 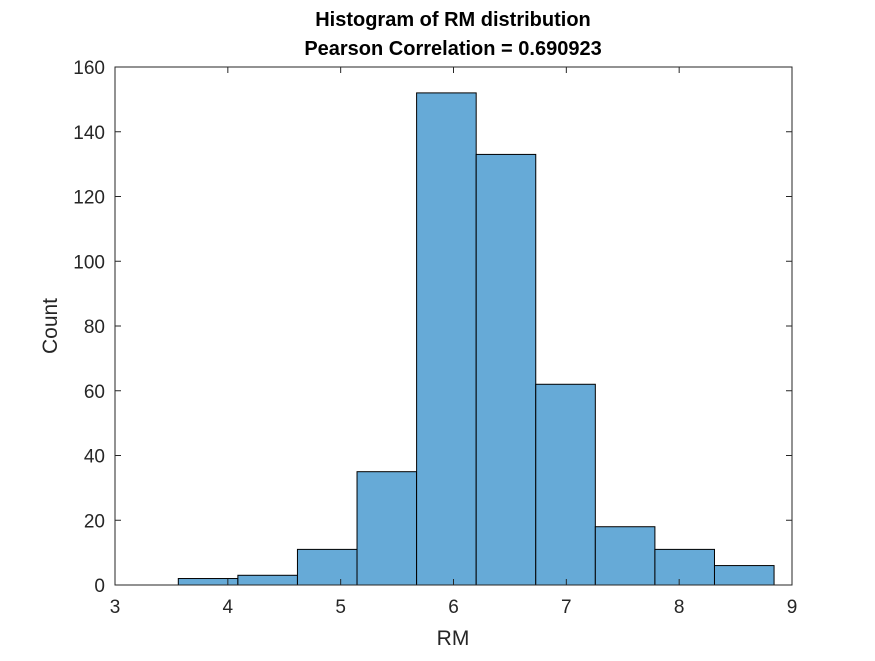 What do you see at coordinates (453, 638) in the screenshot?
I see `x-axis-label: RM` at bounding box center [453, 638].